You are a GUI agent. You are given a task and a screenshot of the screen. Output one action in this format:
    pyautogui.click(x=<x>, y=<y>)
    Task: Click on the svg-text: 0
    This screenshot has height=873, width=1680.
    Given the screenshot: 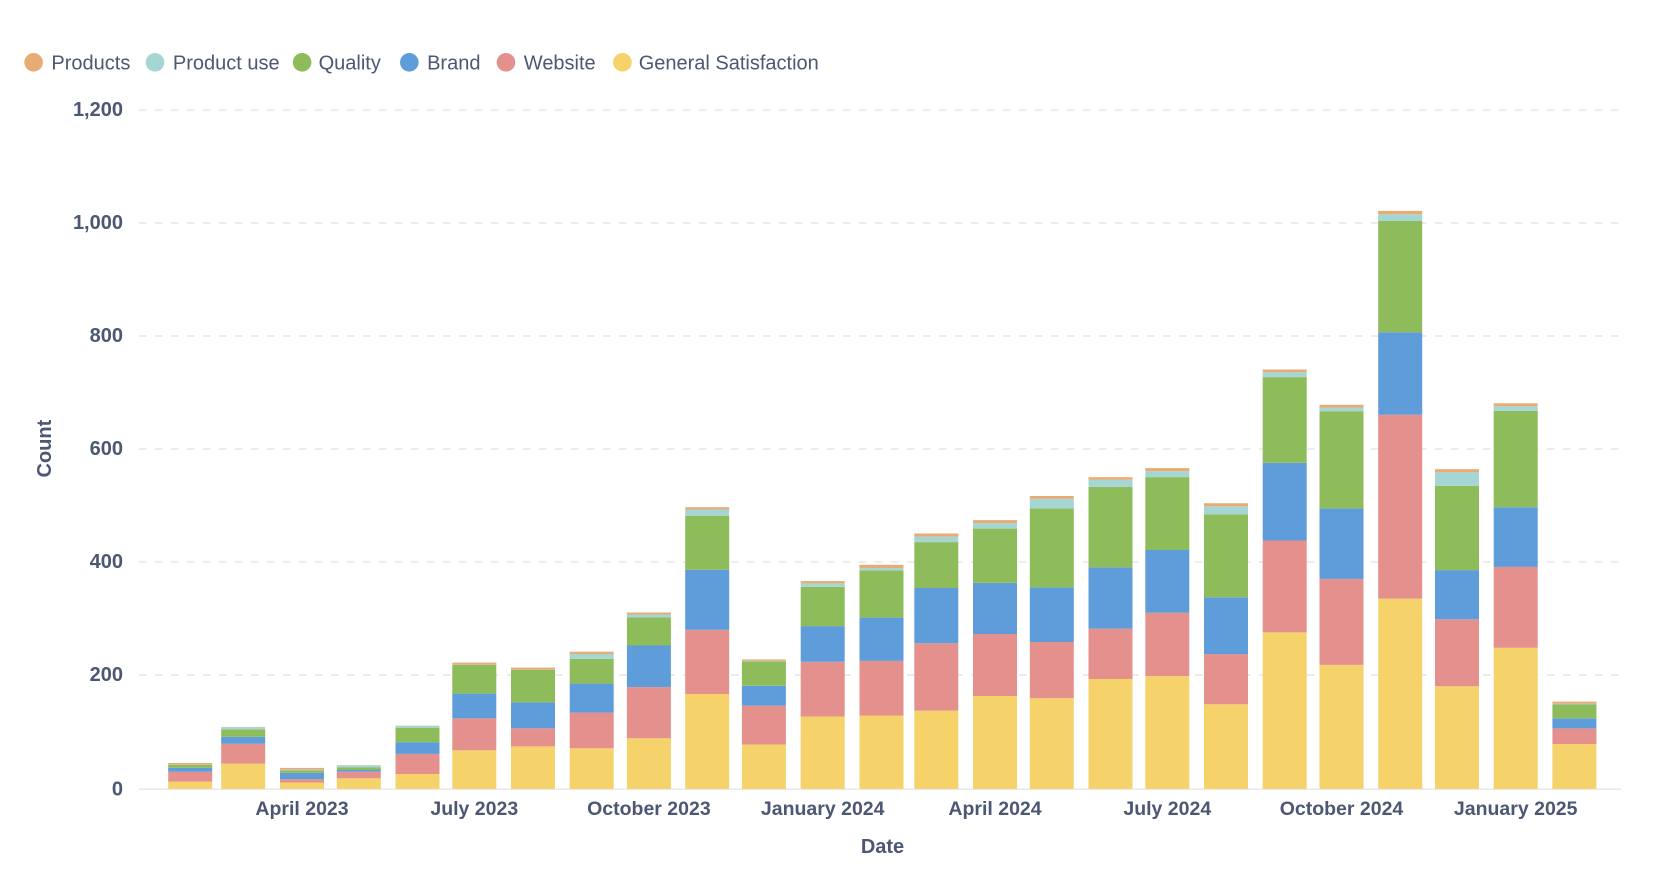 What is the action you would take?
    pyautogui.click(x=117, y=789)
    